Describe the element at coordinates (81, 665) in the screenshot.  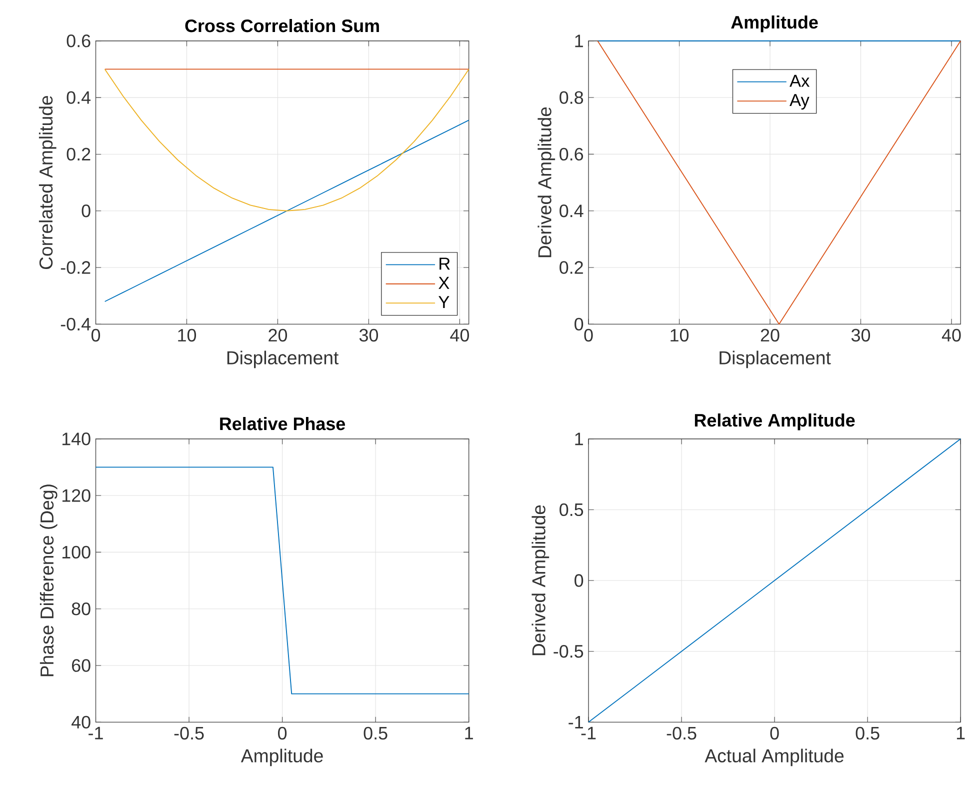
I see `y-tick-label: 60` at that location.